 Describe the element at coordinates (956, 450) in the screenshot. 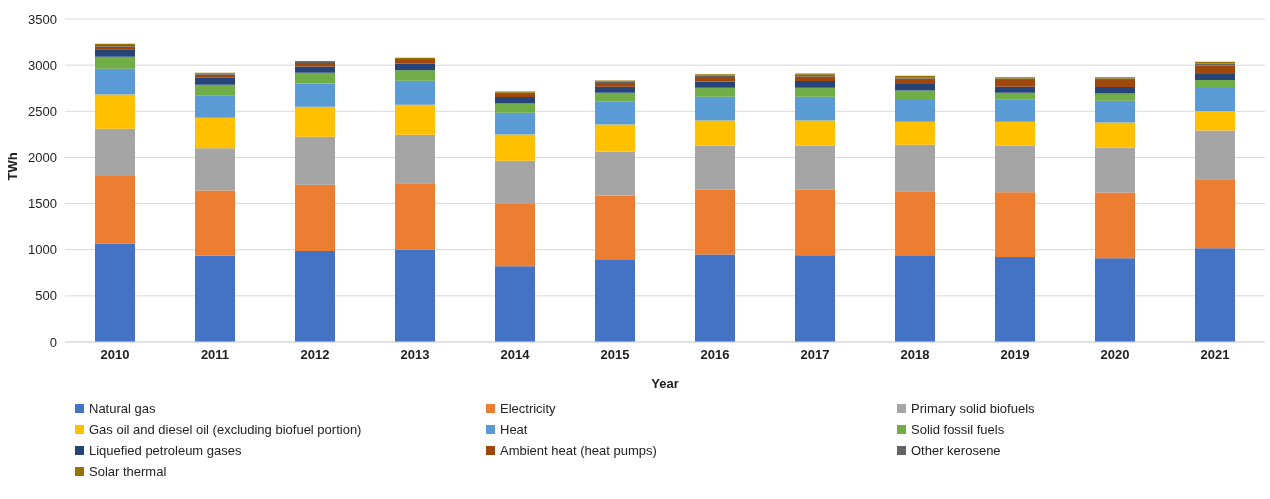

I see `legend-label: Other kerosene` at that location.